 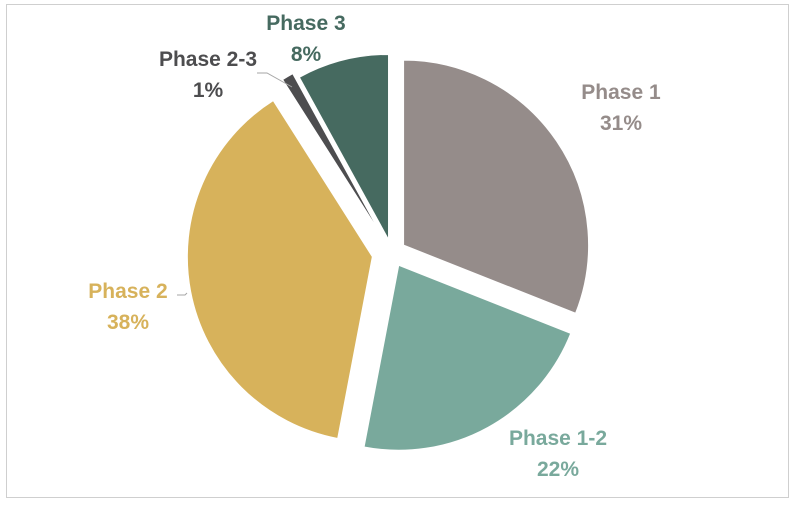 What do you see at coordinates (208, 90) in the screenshot?
I see `slice-label-value-phase-2-3: 1%` at bounding box center [208, 90].